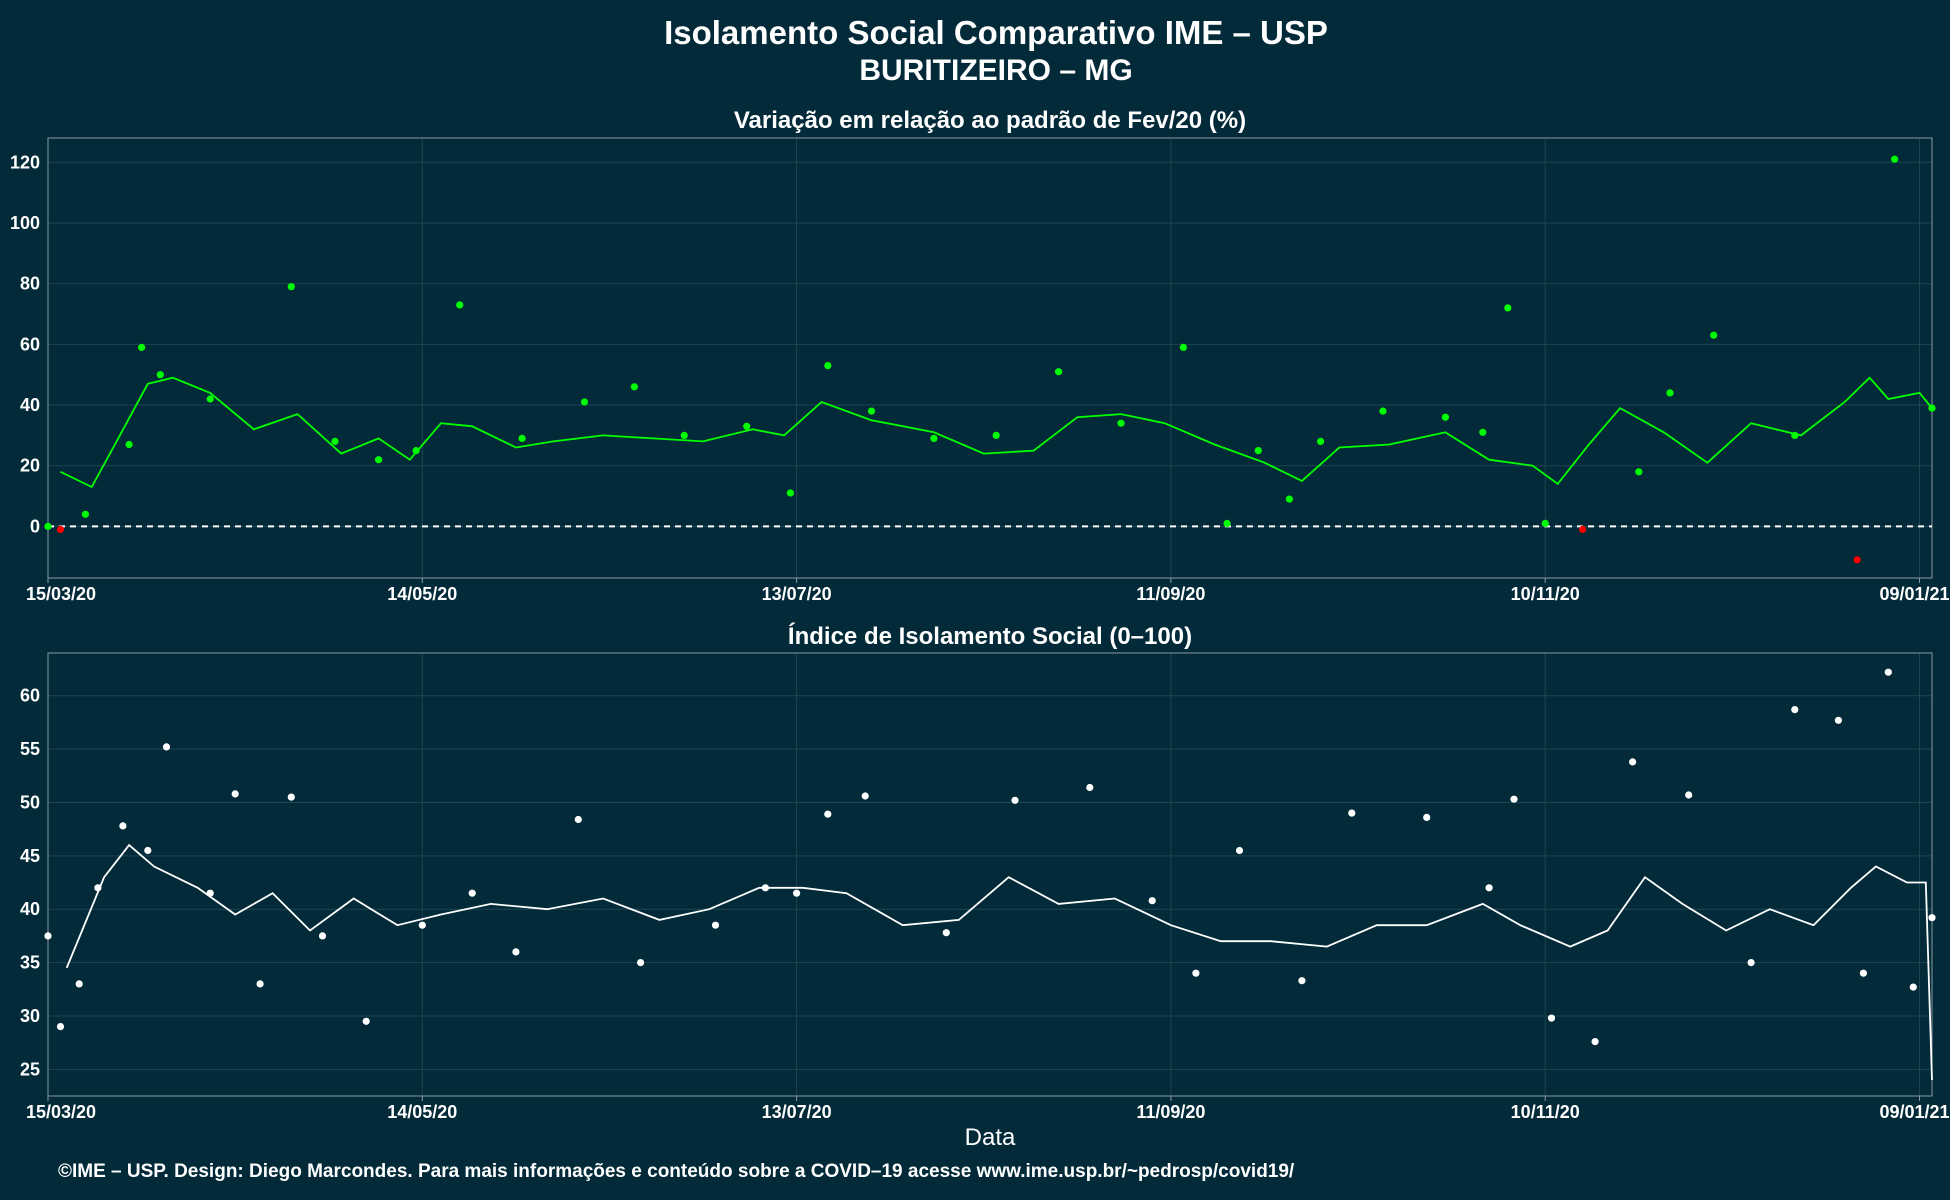  I want to click on y-tick-label: 35, so click(30, 963).